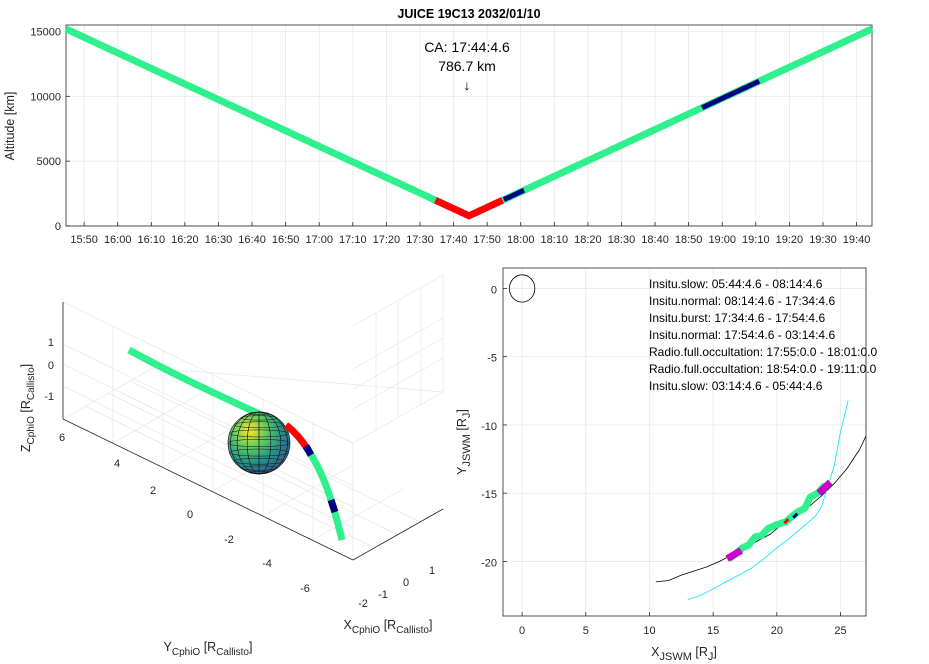 This screenshot has height=664, width=929. What do you see at coordinates (319, 240) in the screenshot?
I see `altitude-x-tick-label: 17:00` at bounding box center [319, 240].